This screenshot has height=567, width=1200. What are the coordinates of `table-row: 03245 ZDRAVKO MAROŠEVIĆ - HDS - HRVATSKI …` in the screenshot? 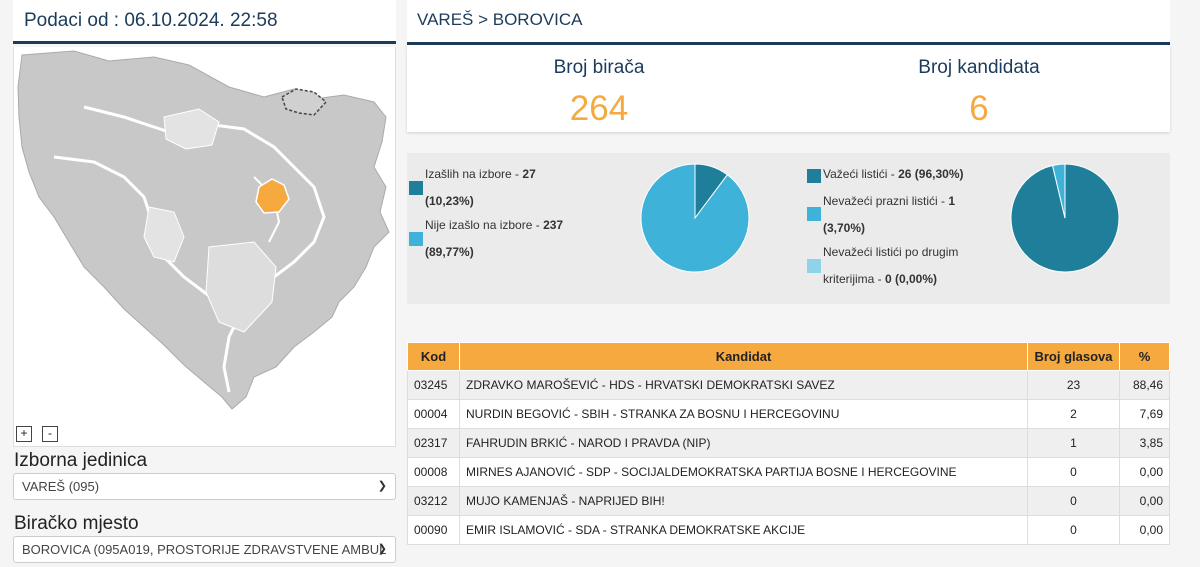 It's located at (788, 385).